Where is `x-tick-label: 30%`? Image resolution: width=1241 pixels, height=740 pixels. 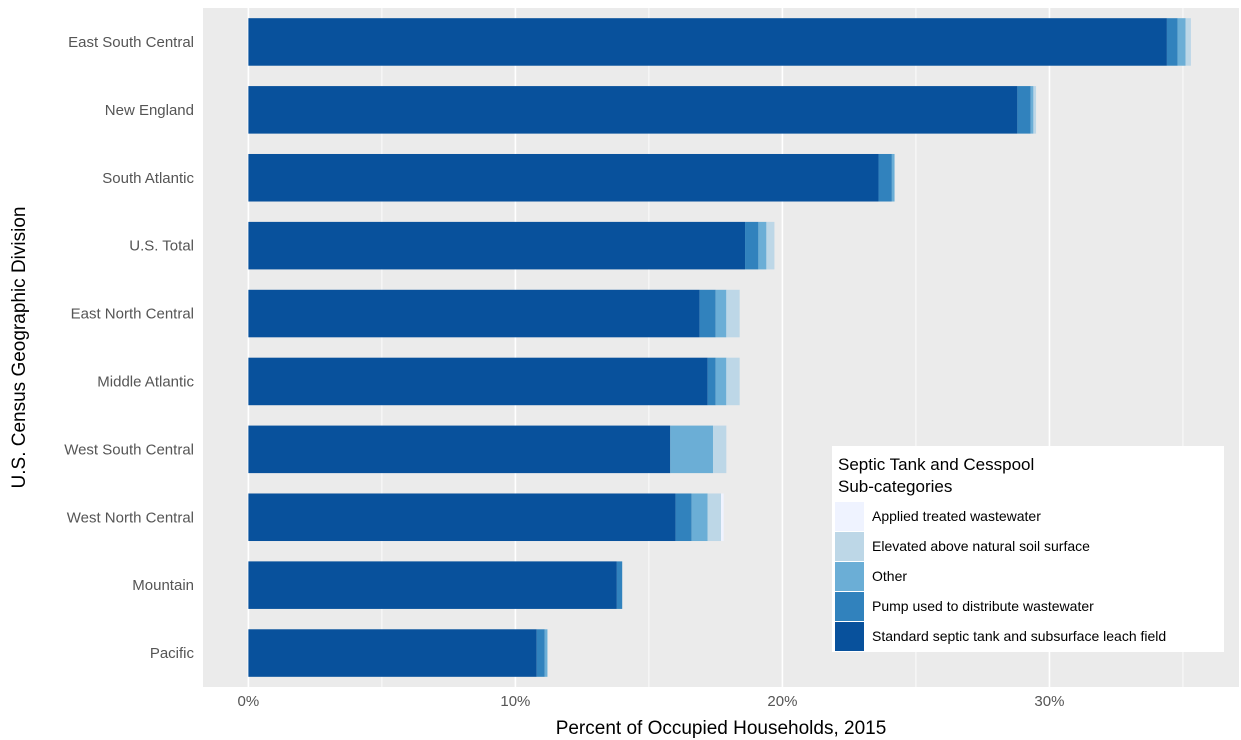 x-tick-label: 30% is located at coordinates (1049, 701).